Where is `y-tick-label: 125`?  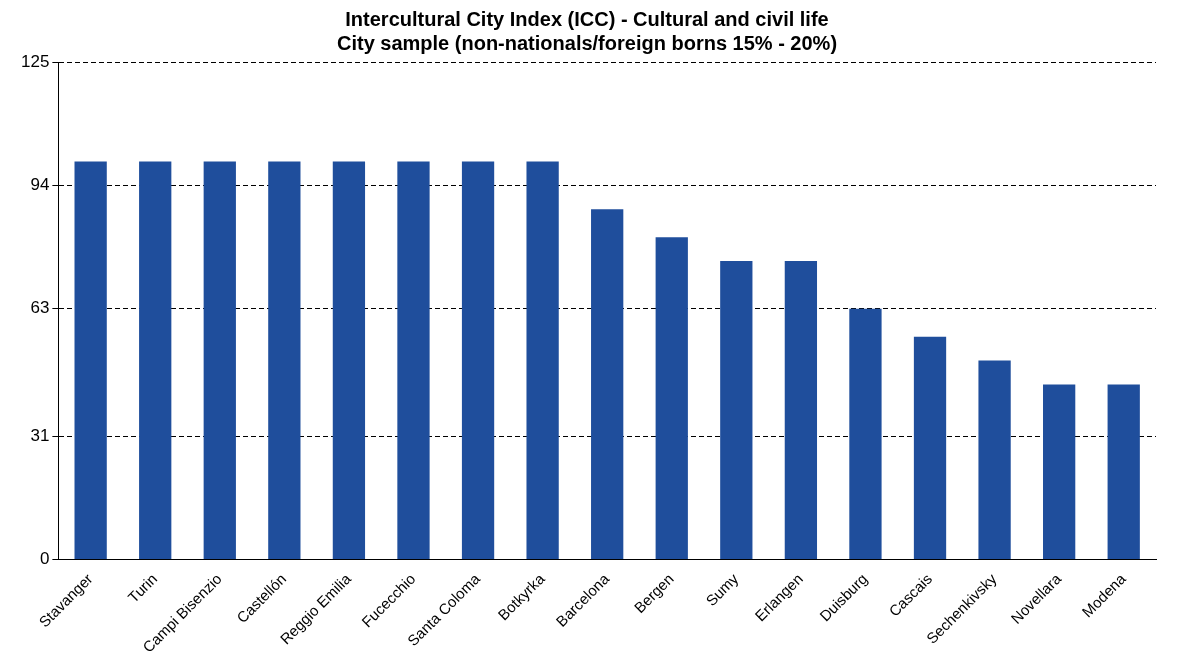
y-tick-label: 125 is located at coordinates (35, 61).